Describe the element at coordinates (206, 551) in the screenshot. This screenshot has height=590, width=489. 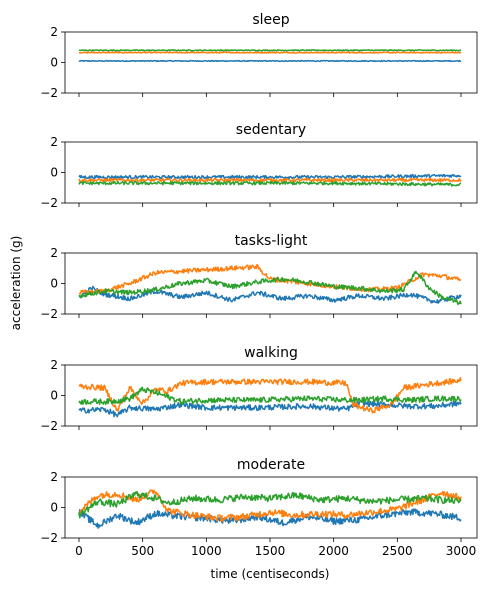
I see `x-tick-label: 1000` at that location.